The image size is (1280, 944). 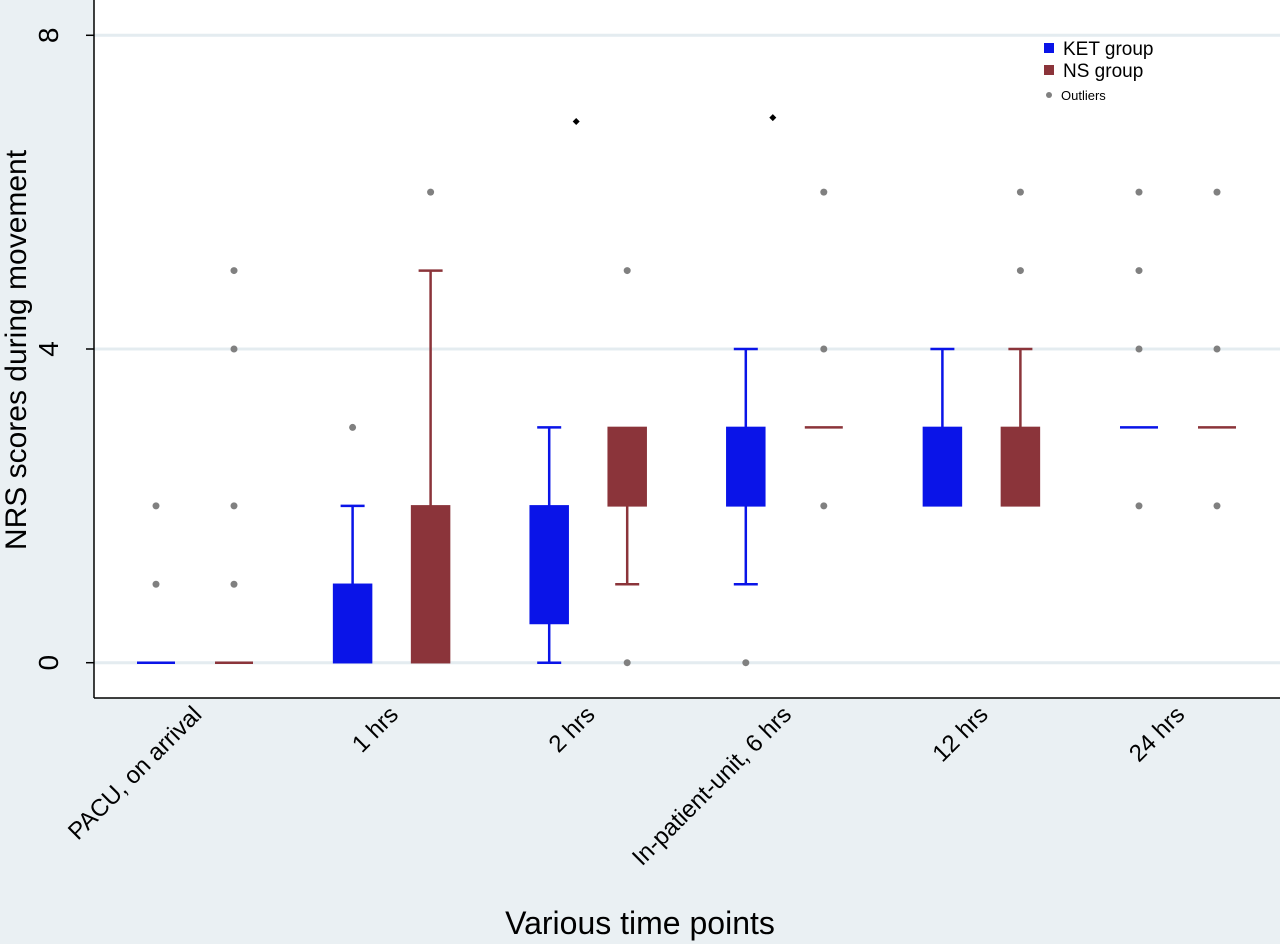 What do you see at coordinates (48, 663) in the screenshot?
I see `y-tick-label: 0` at bounding box center [48, 663].